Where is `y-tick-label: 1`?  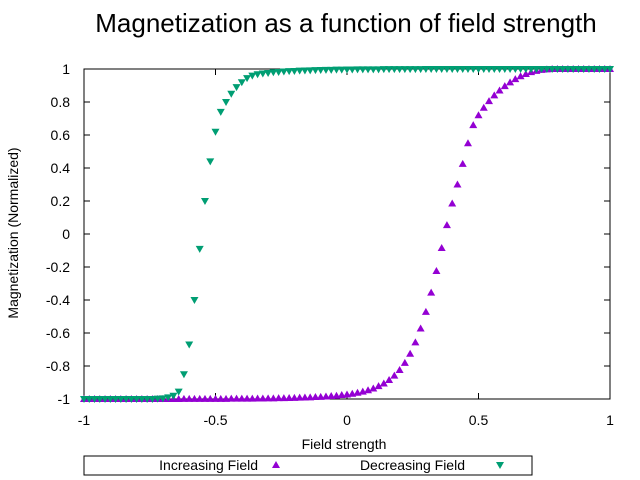 y-tick-label: 1 is located at coordinates (66, 69).